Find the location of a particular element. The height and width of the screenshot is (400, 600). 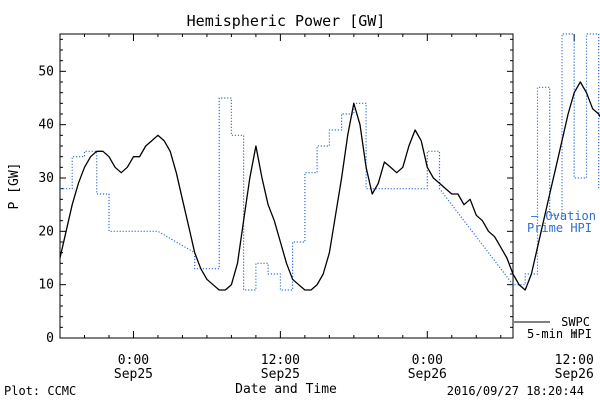

y-tick-label: 40 is located at coordinates (46, 125).